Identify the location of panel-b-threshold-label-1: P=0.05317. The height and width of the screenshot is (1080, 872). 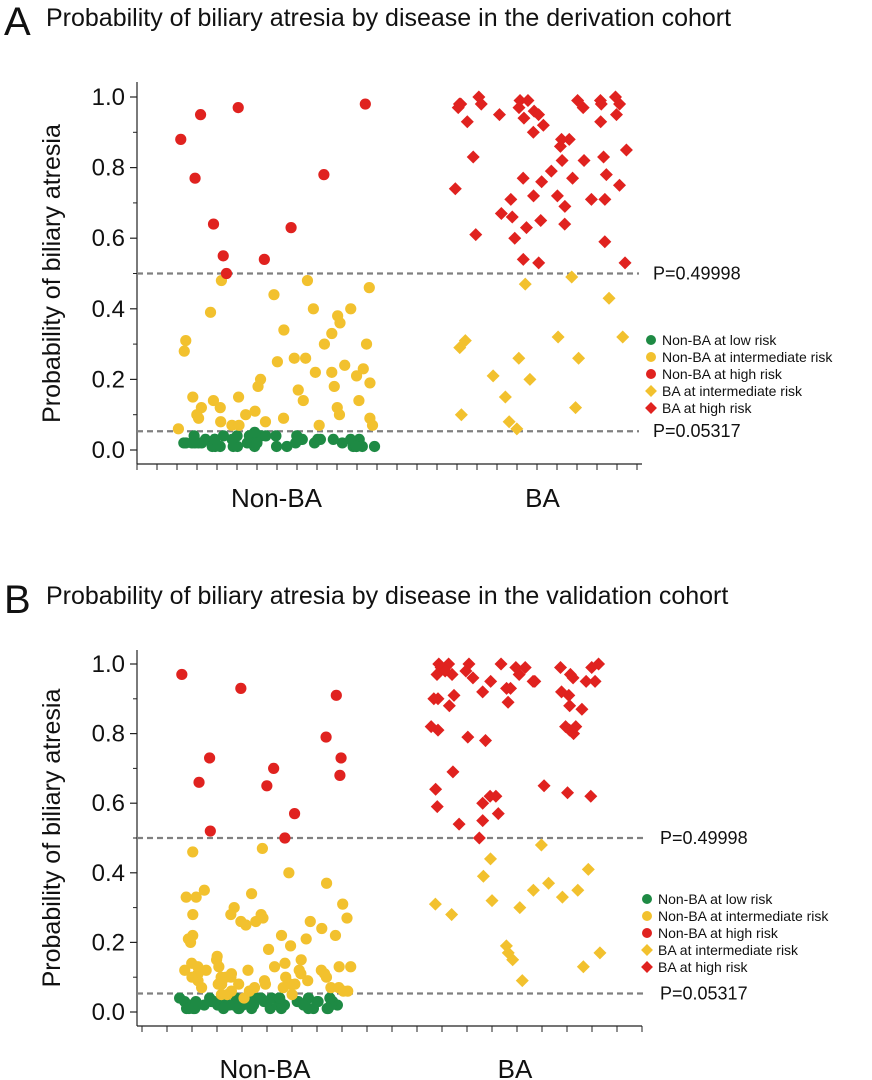
(704, 993).